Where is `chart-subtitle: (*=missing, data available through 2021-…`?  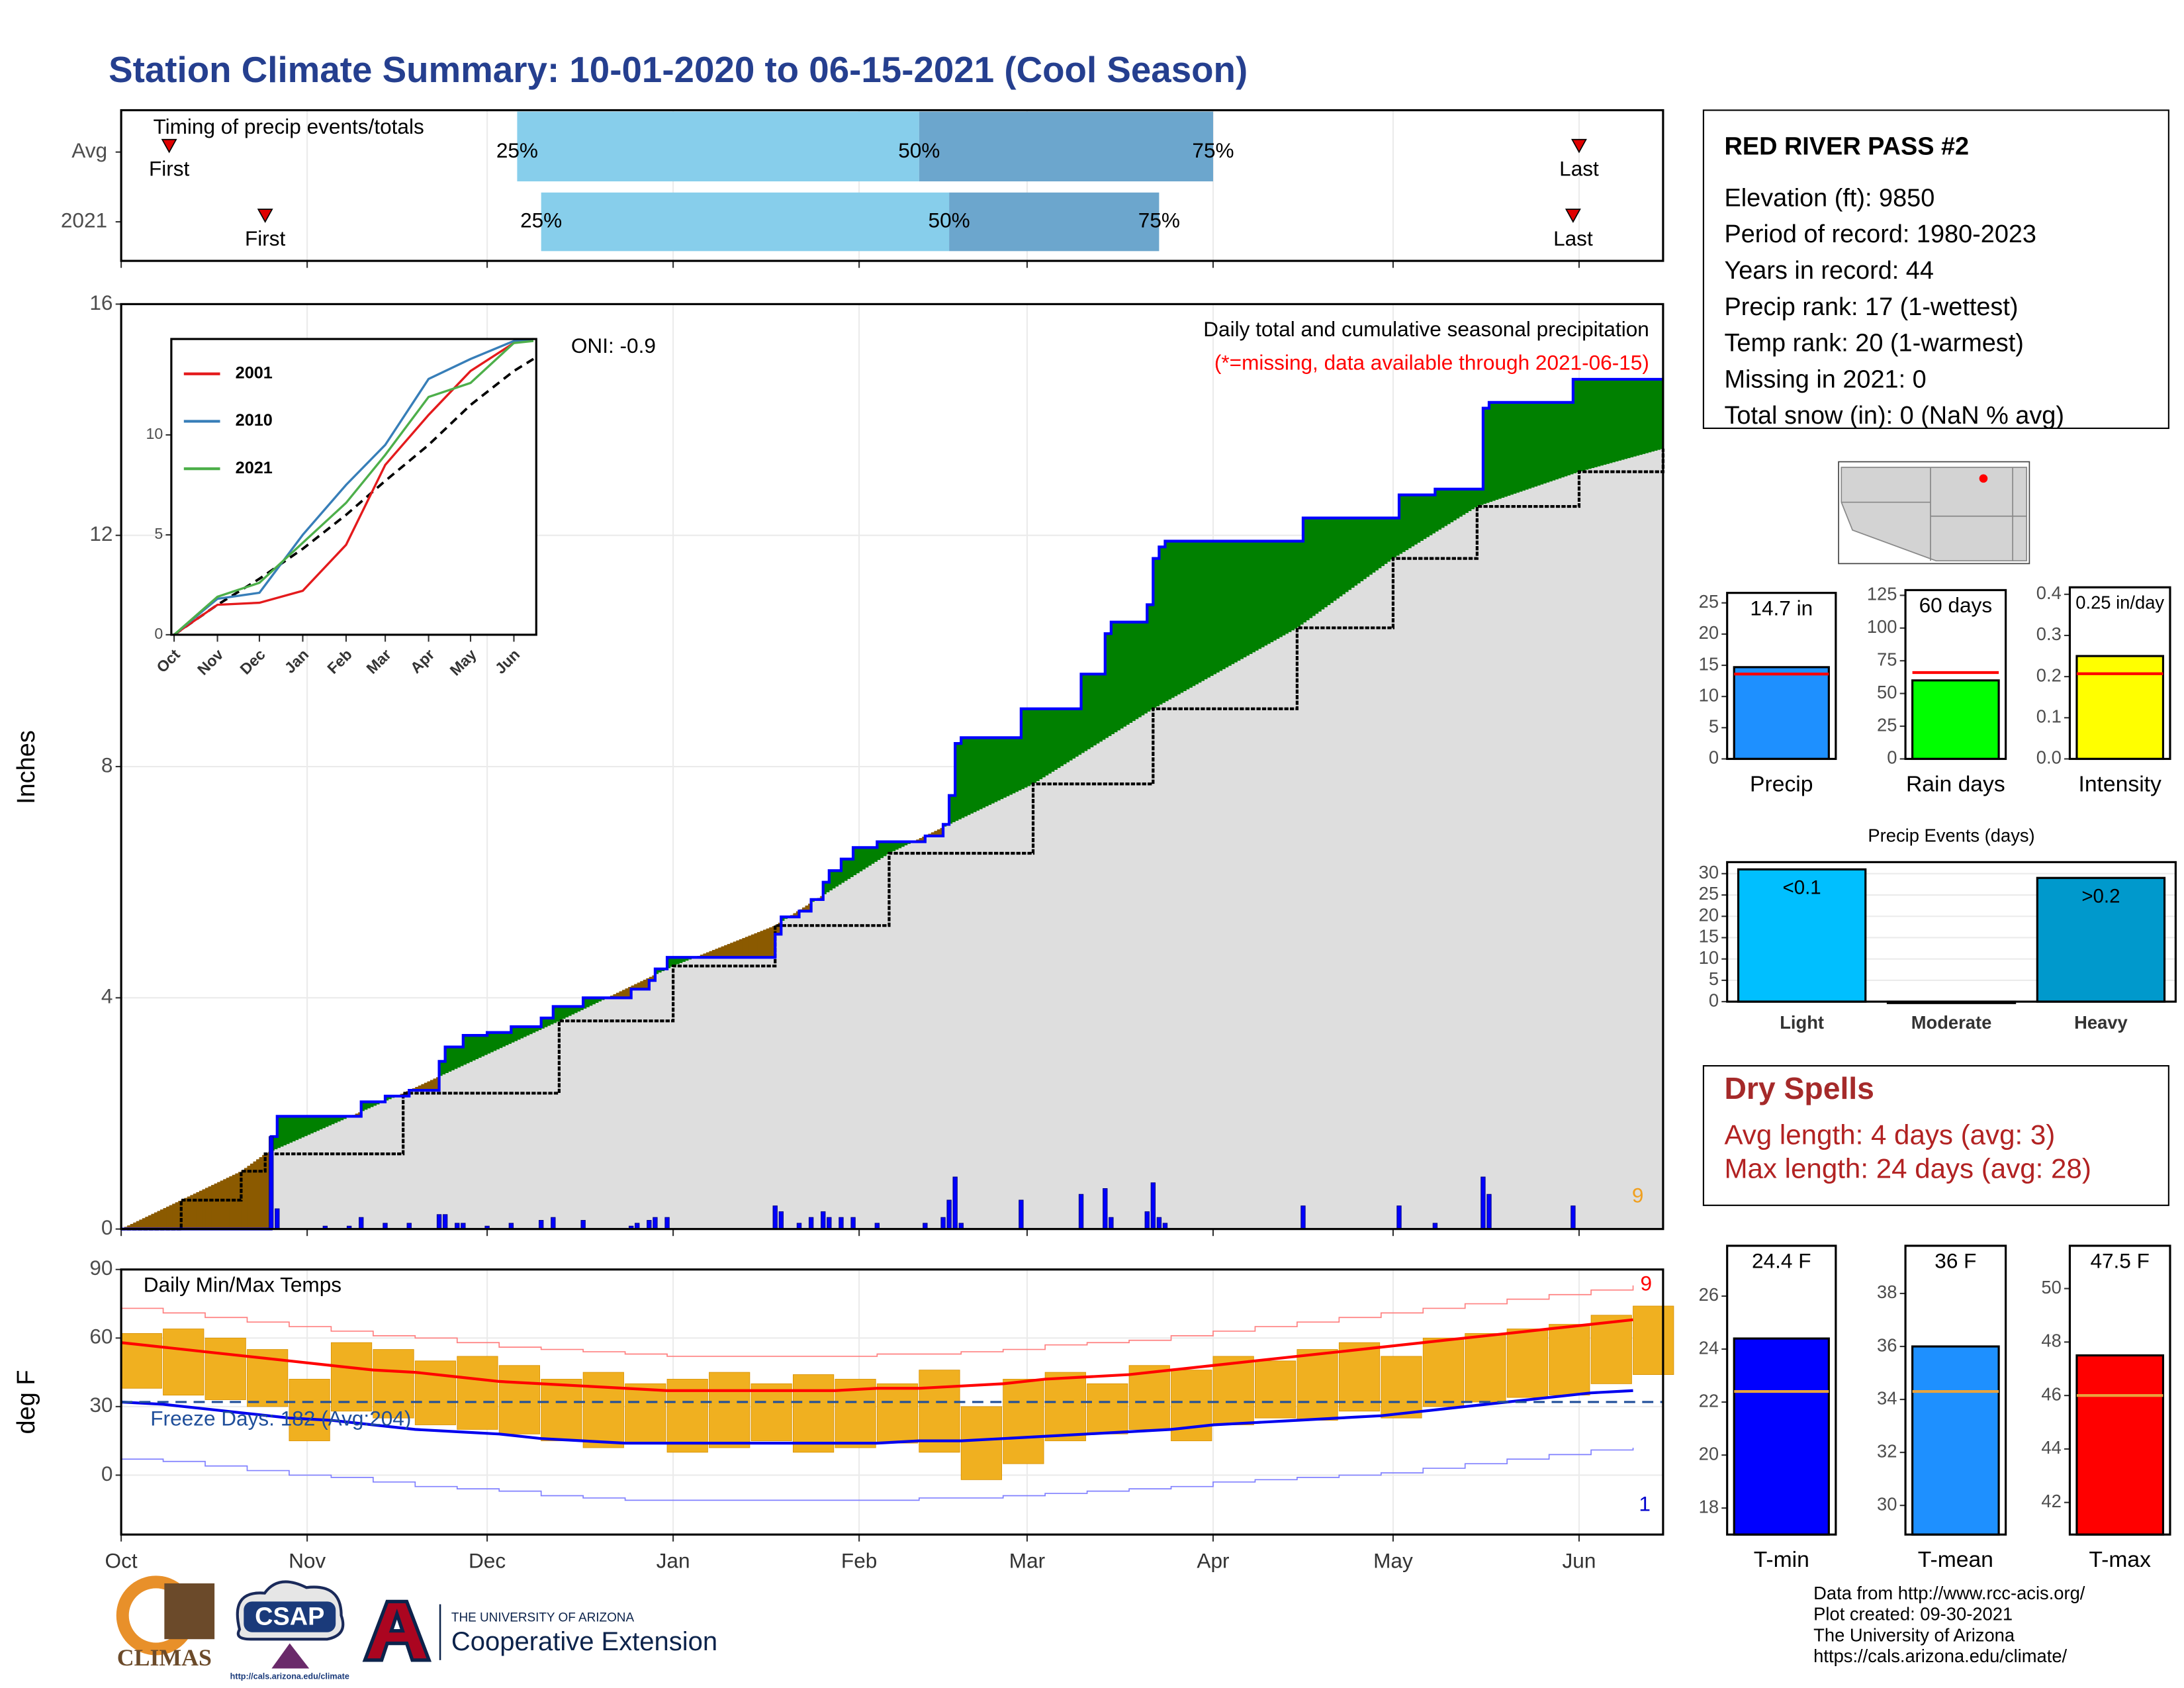 chart-subtitle: (*=missing, data available through 2021-… is located at coordinates (1431, 362).